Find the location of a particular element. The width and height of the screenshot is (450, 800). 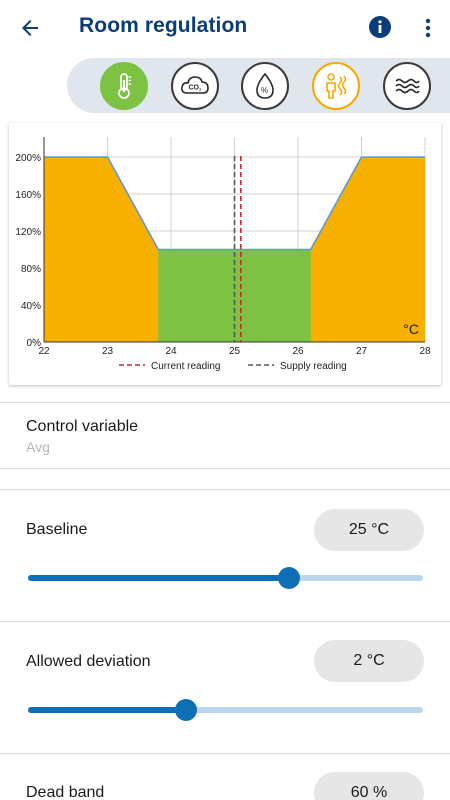

regulation-curve is located at coordinates (234, 203).